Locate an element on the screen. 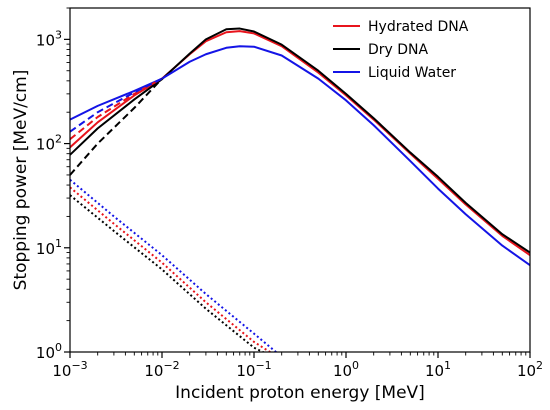 The width and height of the screenshot is (550, 410). legend-label: Dry DNA is located at coordinates (398, 50).